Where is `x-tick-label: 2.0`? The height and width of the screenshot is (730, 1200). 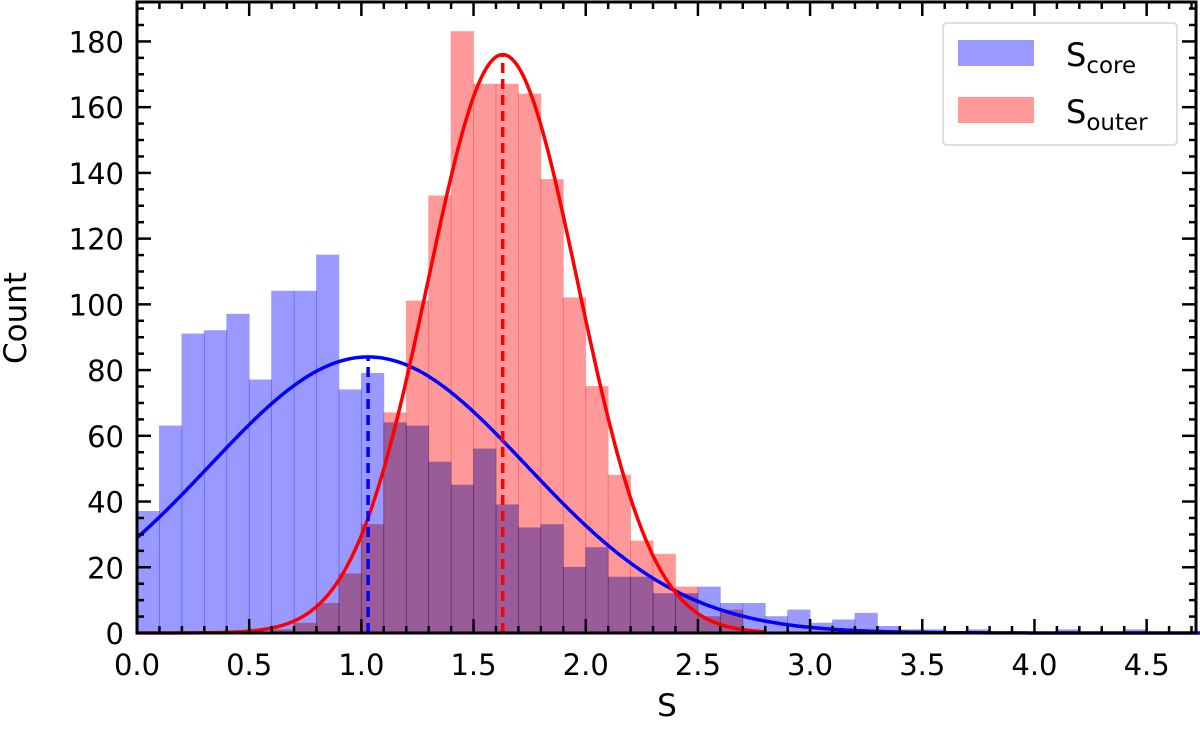 x-tick-label: 2.0 is located at coordinates (586, 665).